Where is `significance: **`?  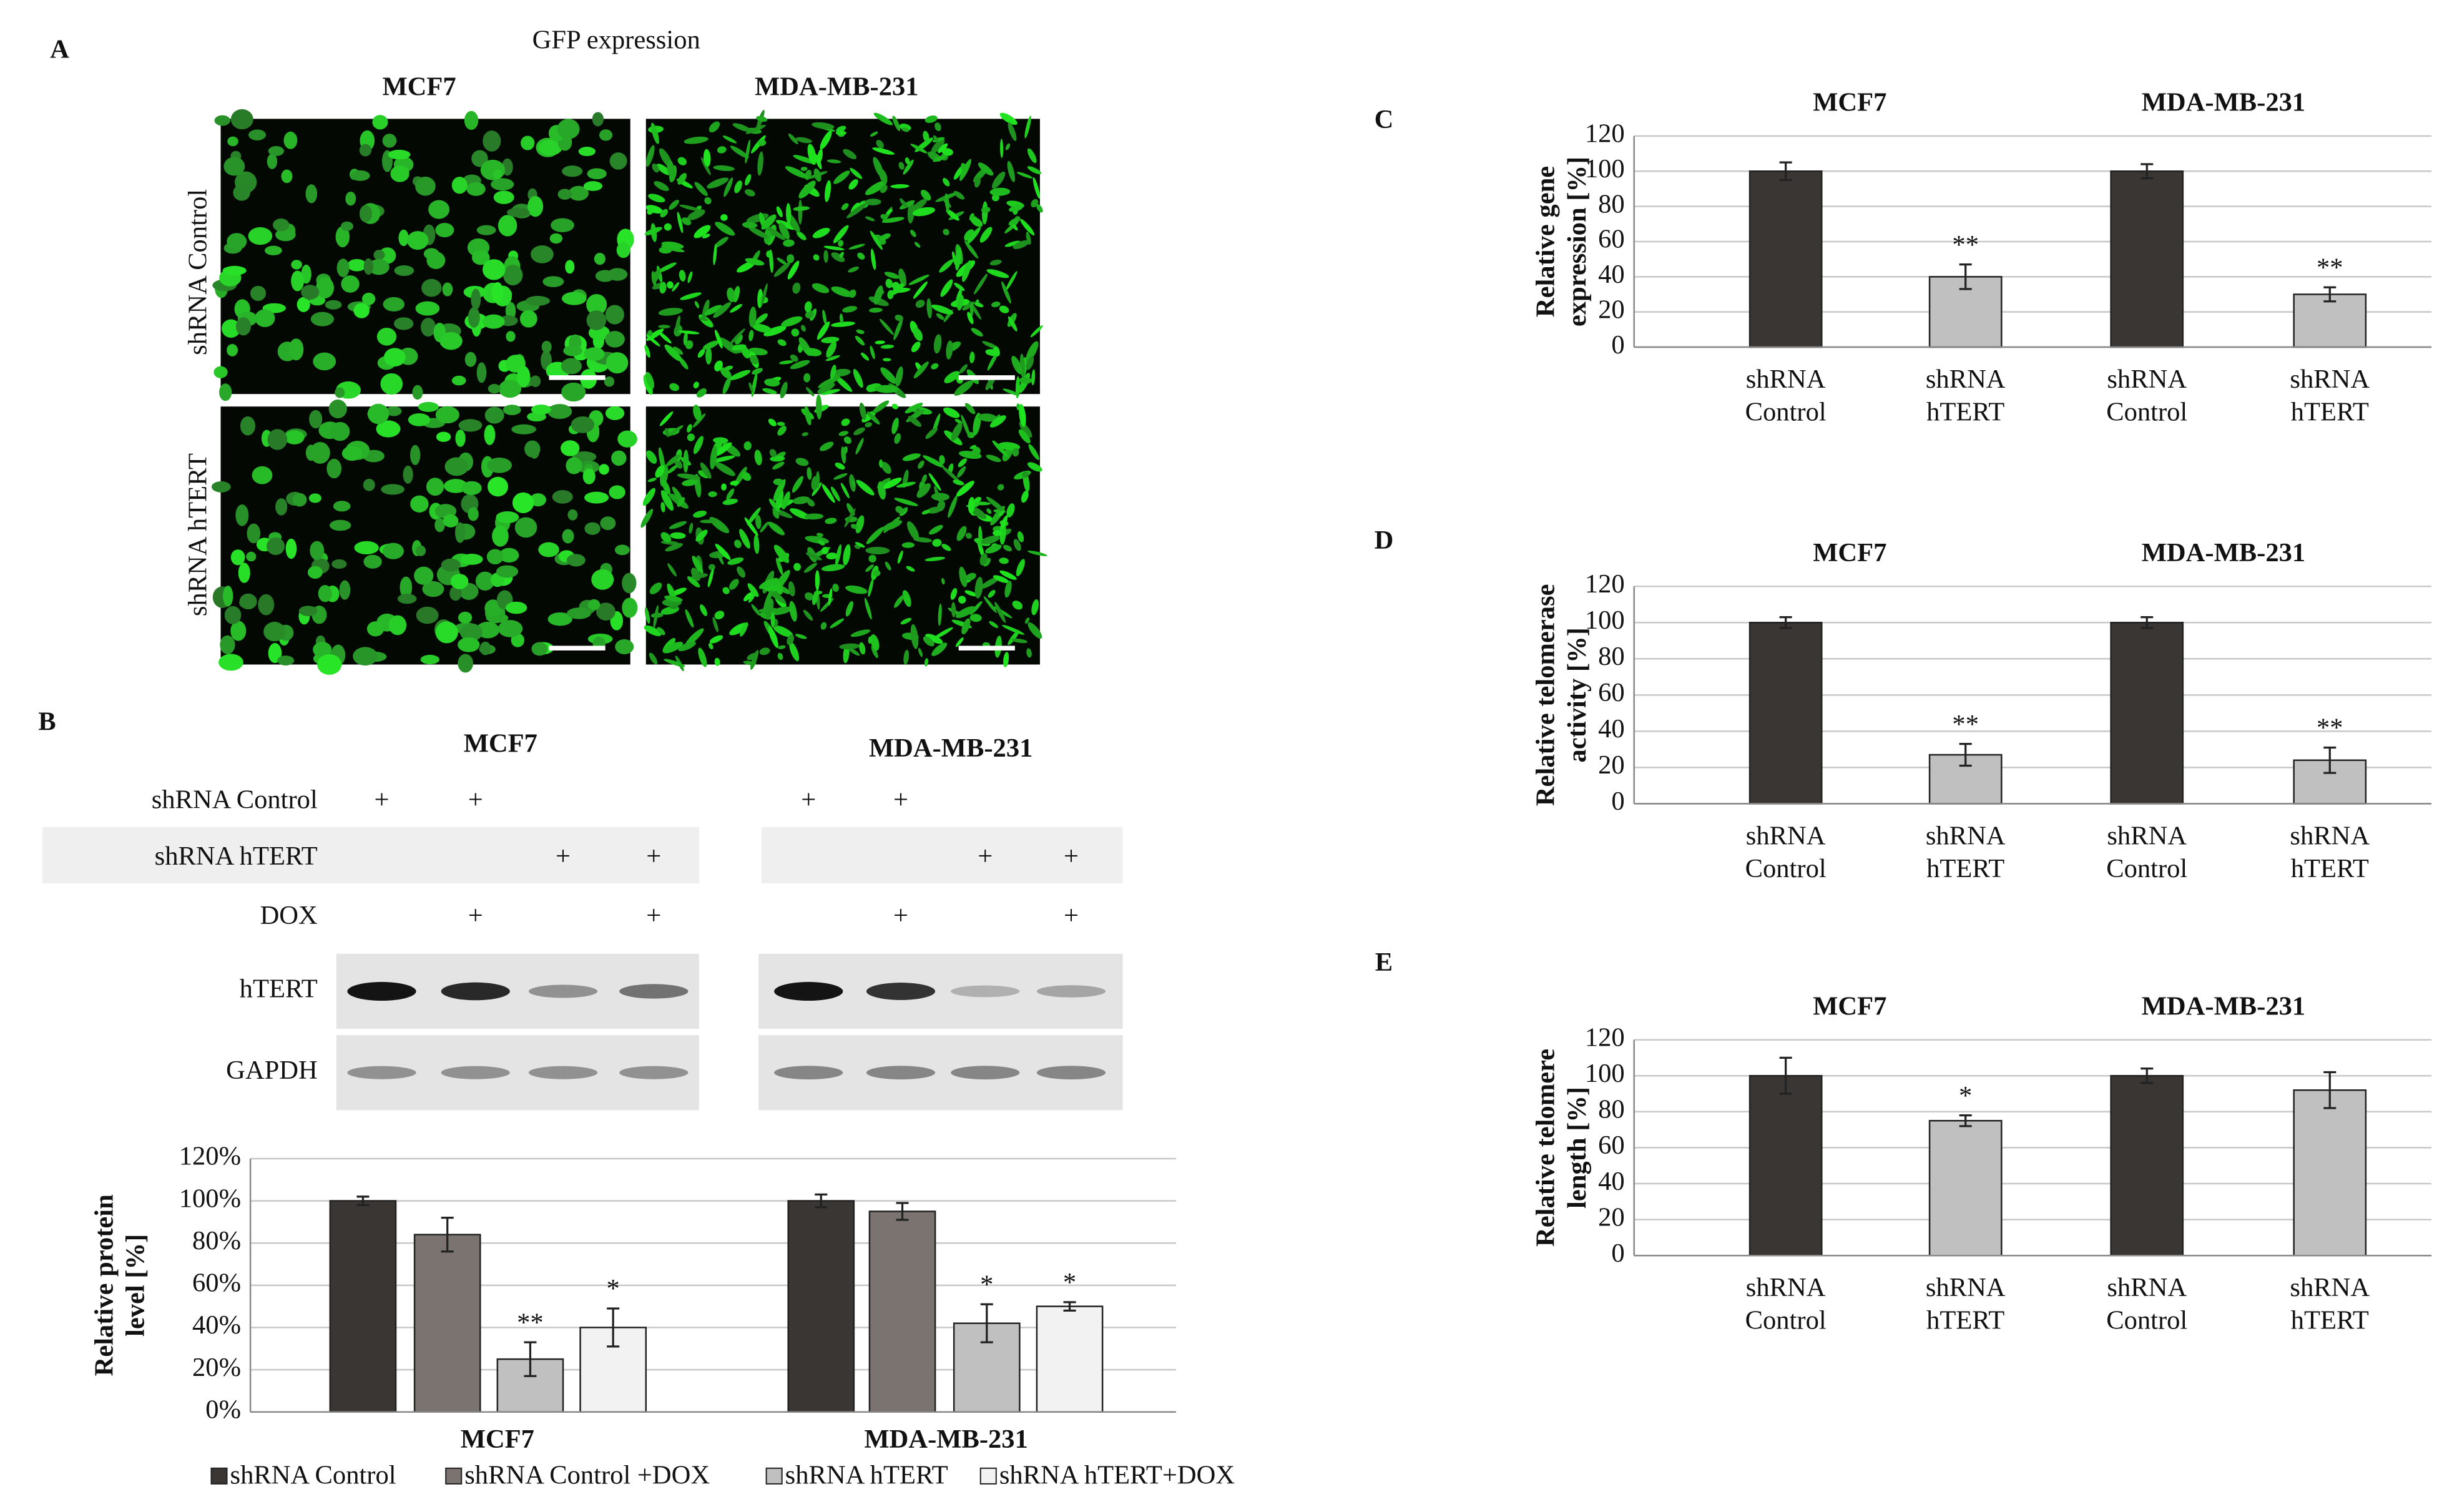 significance: ** is located at coordinates (1965, 725).